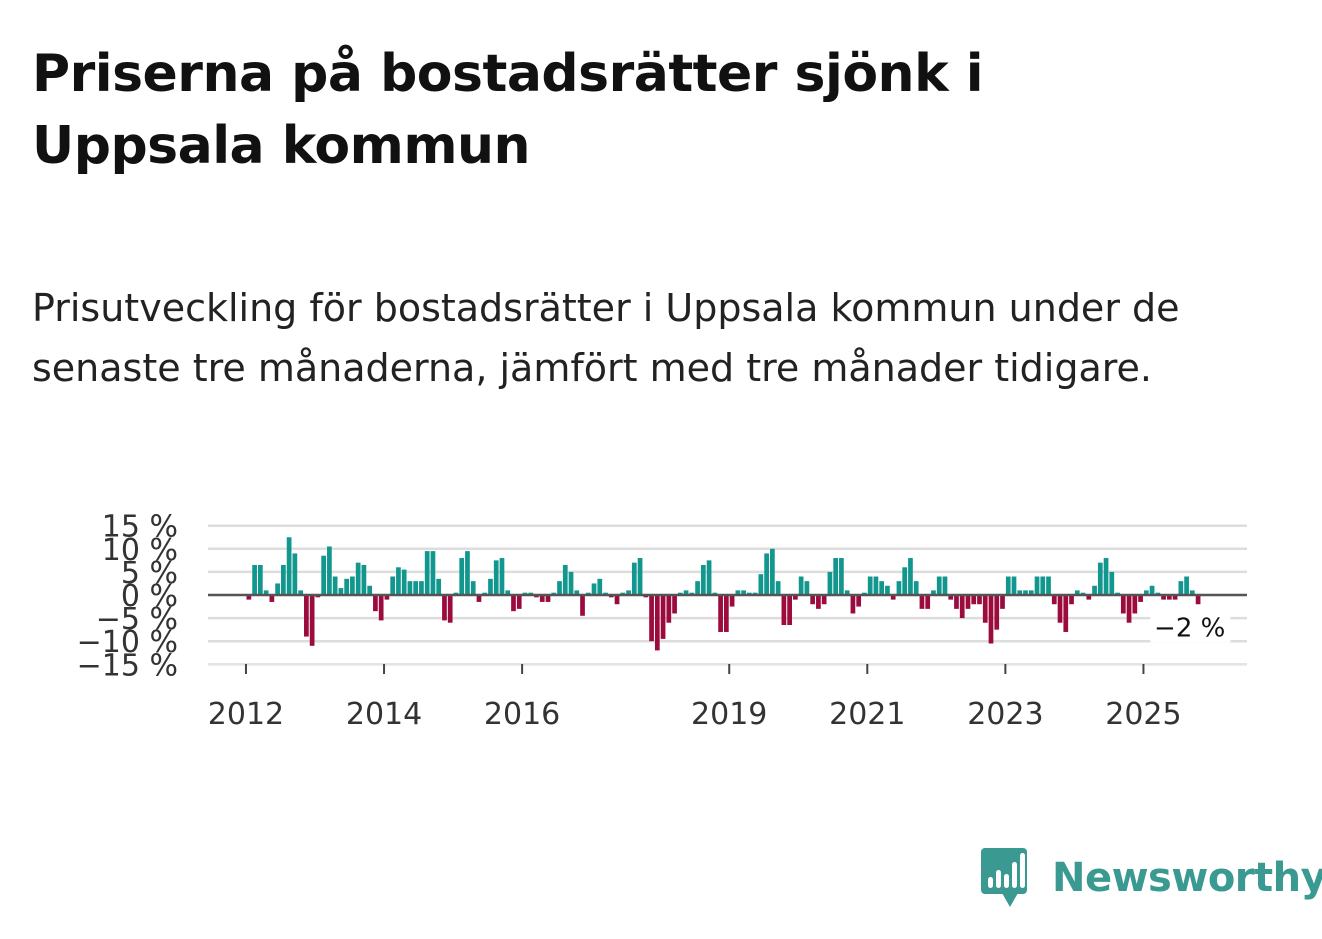 This screenshot has width=1322, height=939. Describe the element at coordinates (1004, 877) in the screenshot. I see `bar-chart-logo-icon` at that location.